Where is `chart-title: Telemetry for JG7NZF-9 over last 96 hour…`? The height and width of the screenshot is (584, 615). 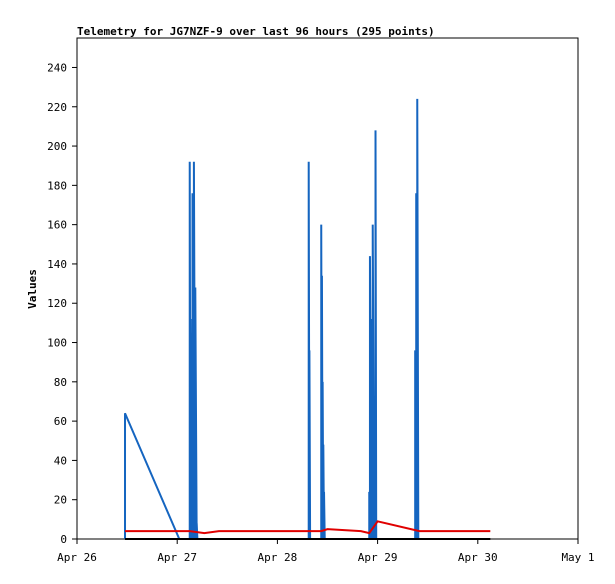 chart-title: Telemetry for JG7NZF-9 over last 96 hour… is located at coordinates (256, 31).